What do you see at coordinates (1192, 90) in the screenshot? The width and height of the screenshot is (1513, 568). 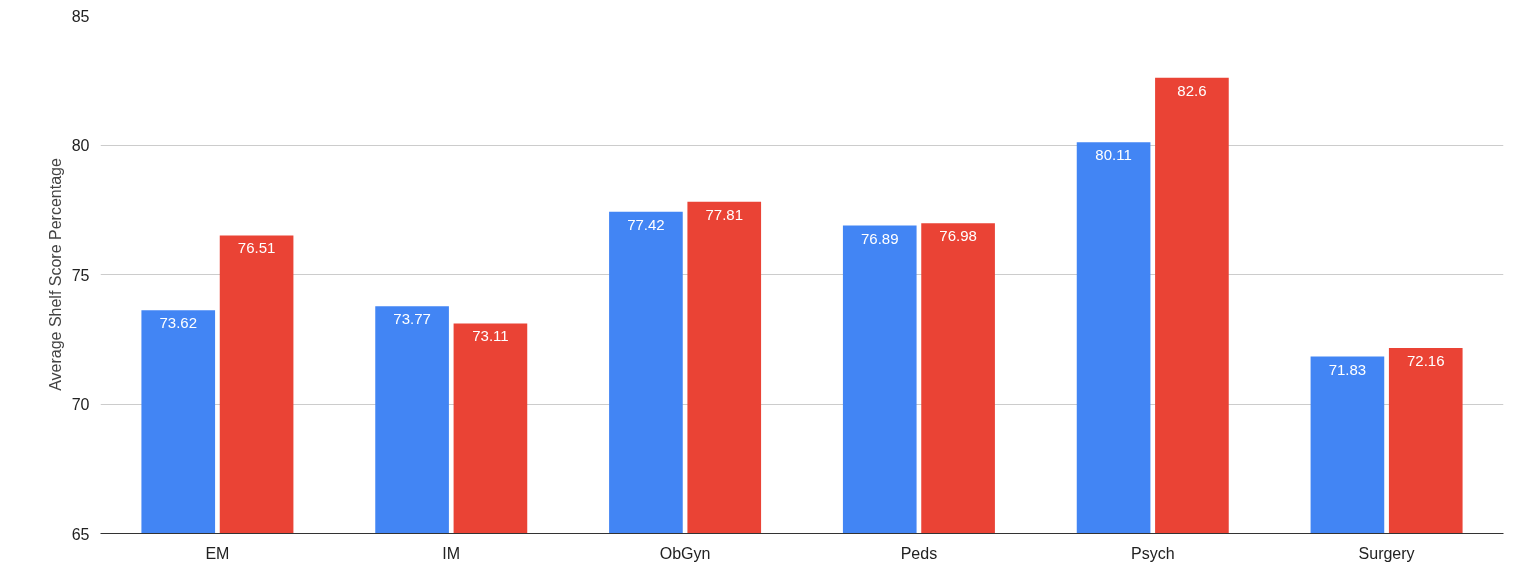 I see `data-label: 82.6` at bounding box center [1192, 90].